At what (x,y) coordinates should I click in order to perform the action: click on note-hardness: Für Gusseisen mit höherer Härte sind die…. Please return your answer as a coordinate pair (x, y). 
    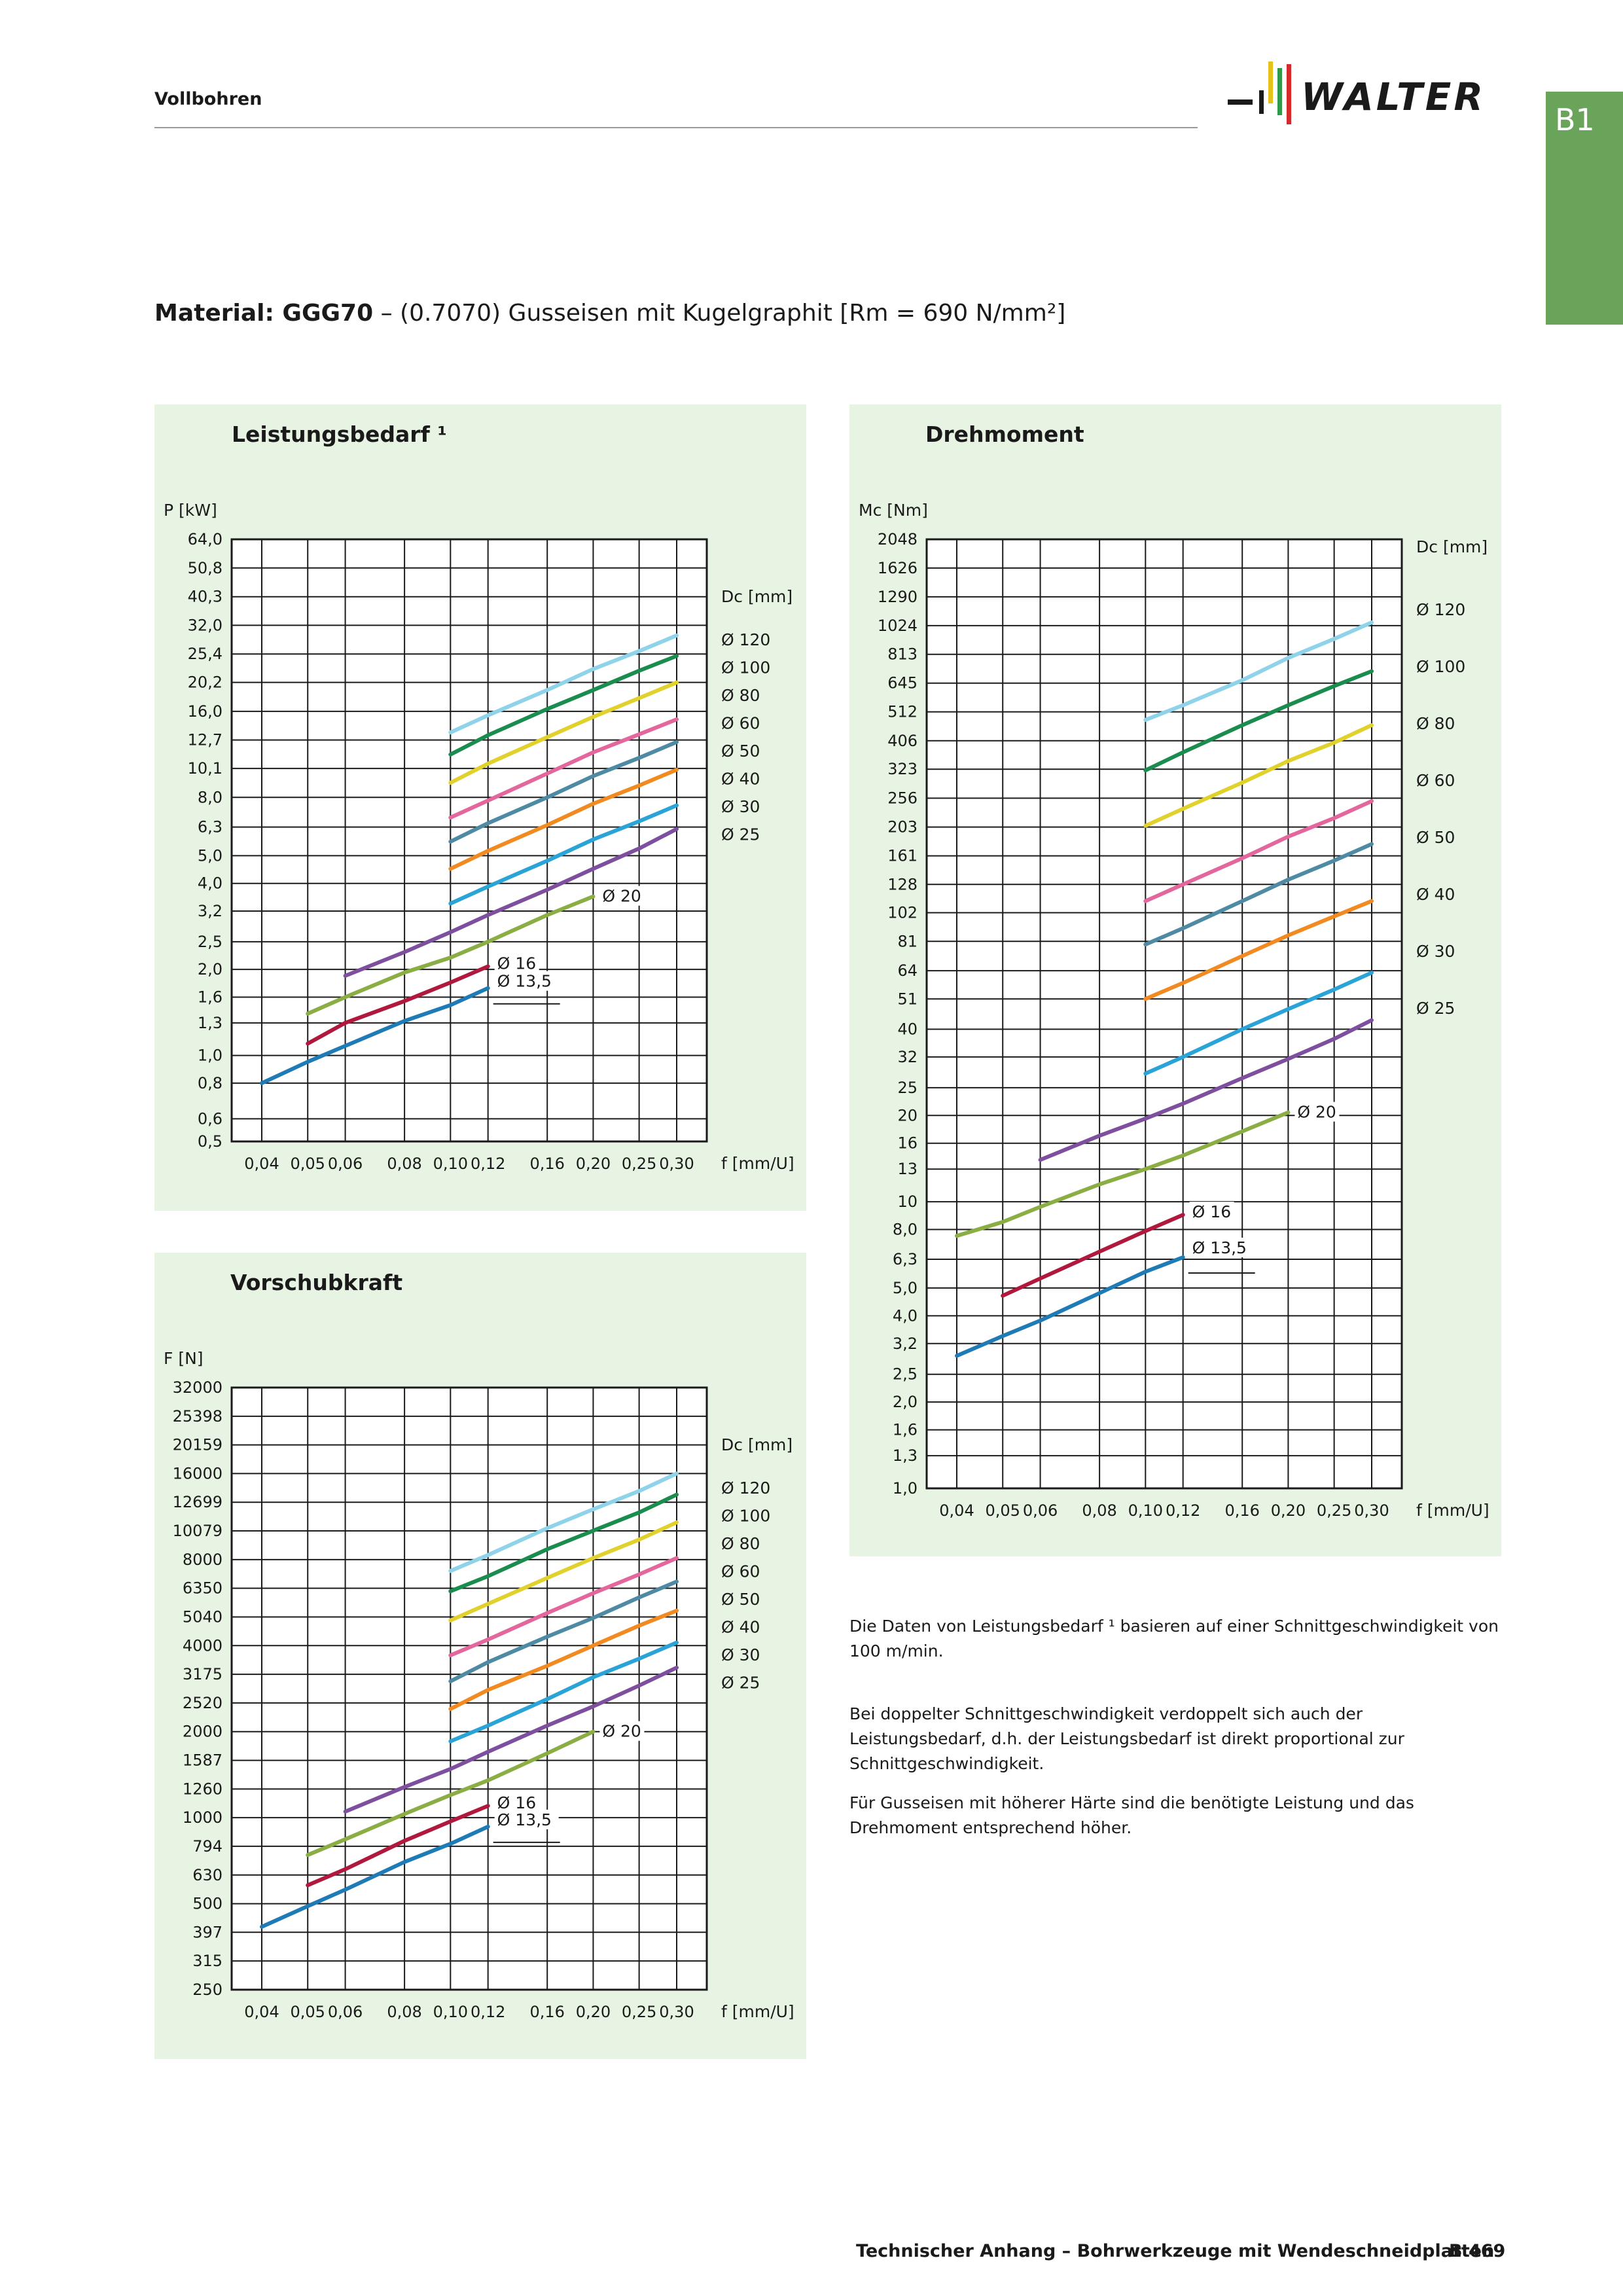
    Looking at the image, I should click on (1131, 1815).